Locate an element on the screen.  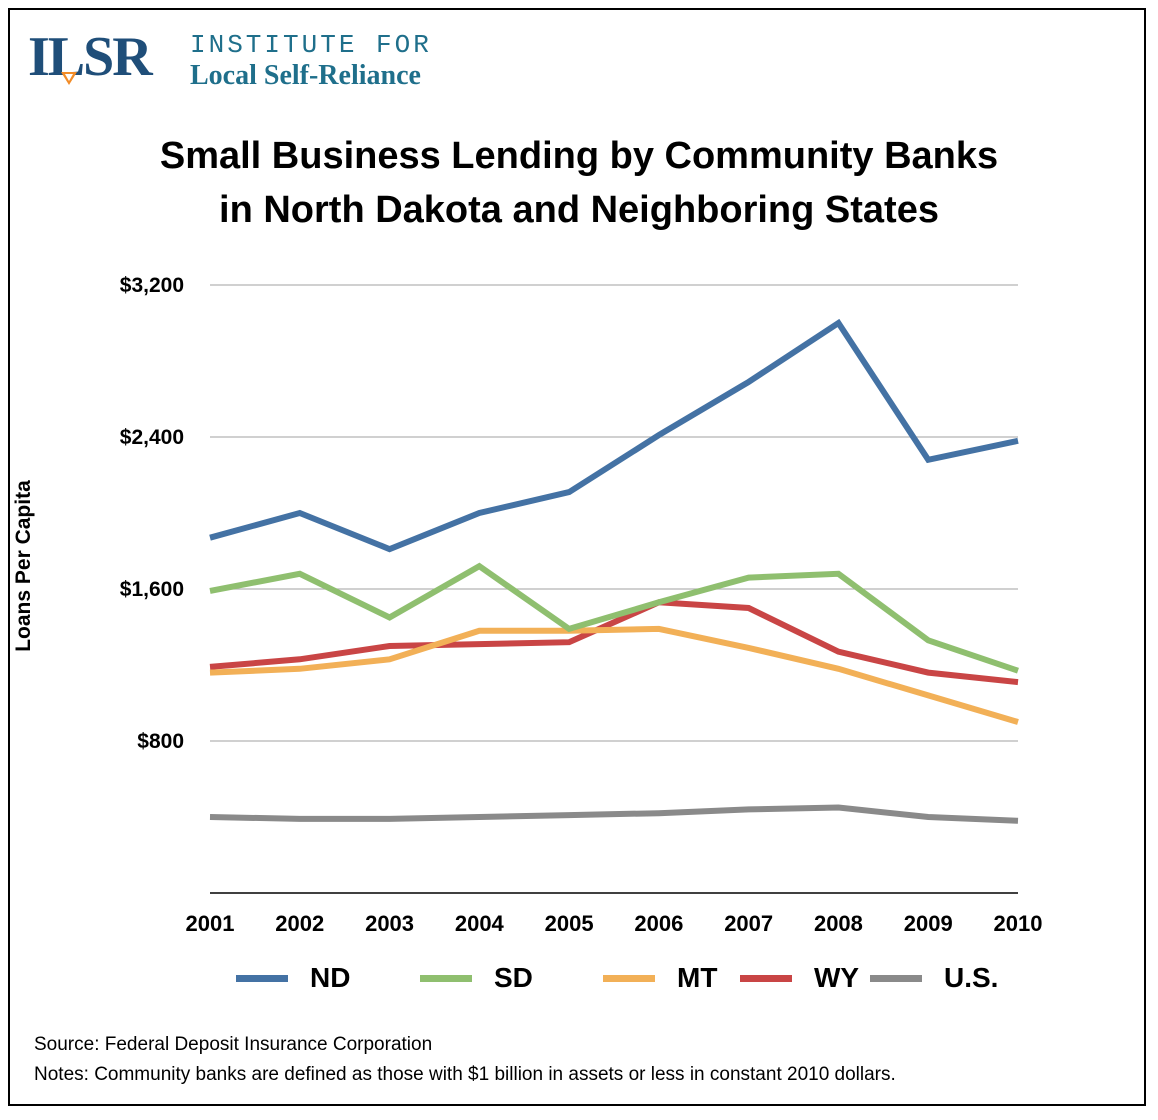
y-tick-label: $2,400 is located at coordinates (152, 437).